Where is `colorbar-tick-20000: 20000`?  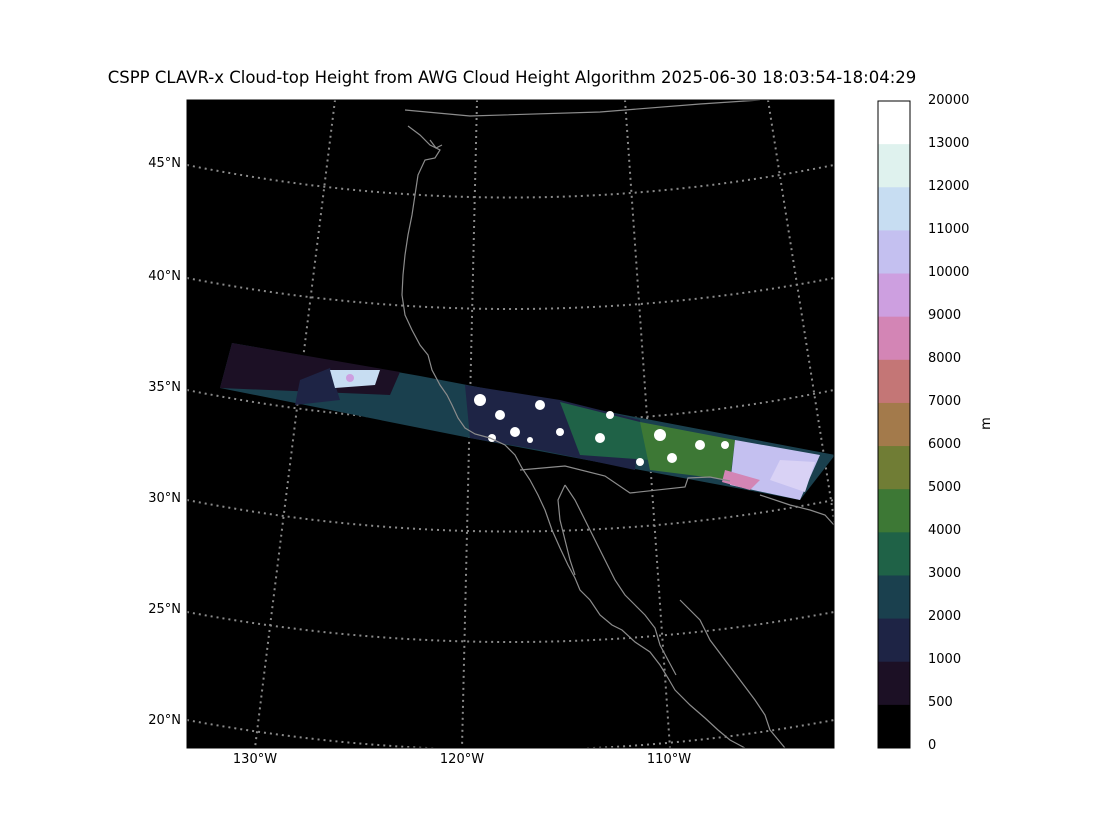
colorbar-tick-20000: 20000 is located at coordinates (949, 100).